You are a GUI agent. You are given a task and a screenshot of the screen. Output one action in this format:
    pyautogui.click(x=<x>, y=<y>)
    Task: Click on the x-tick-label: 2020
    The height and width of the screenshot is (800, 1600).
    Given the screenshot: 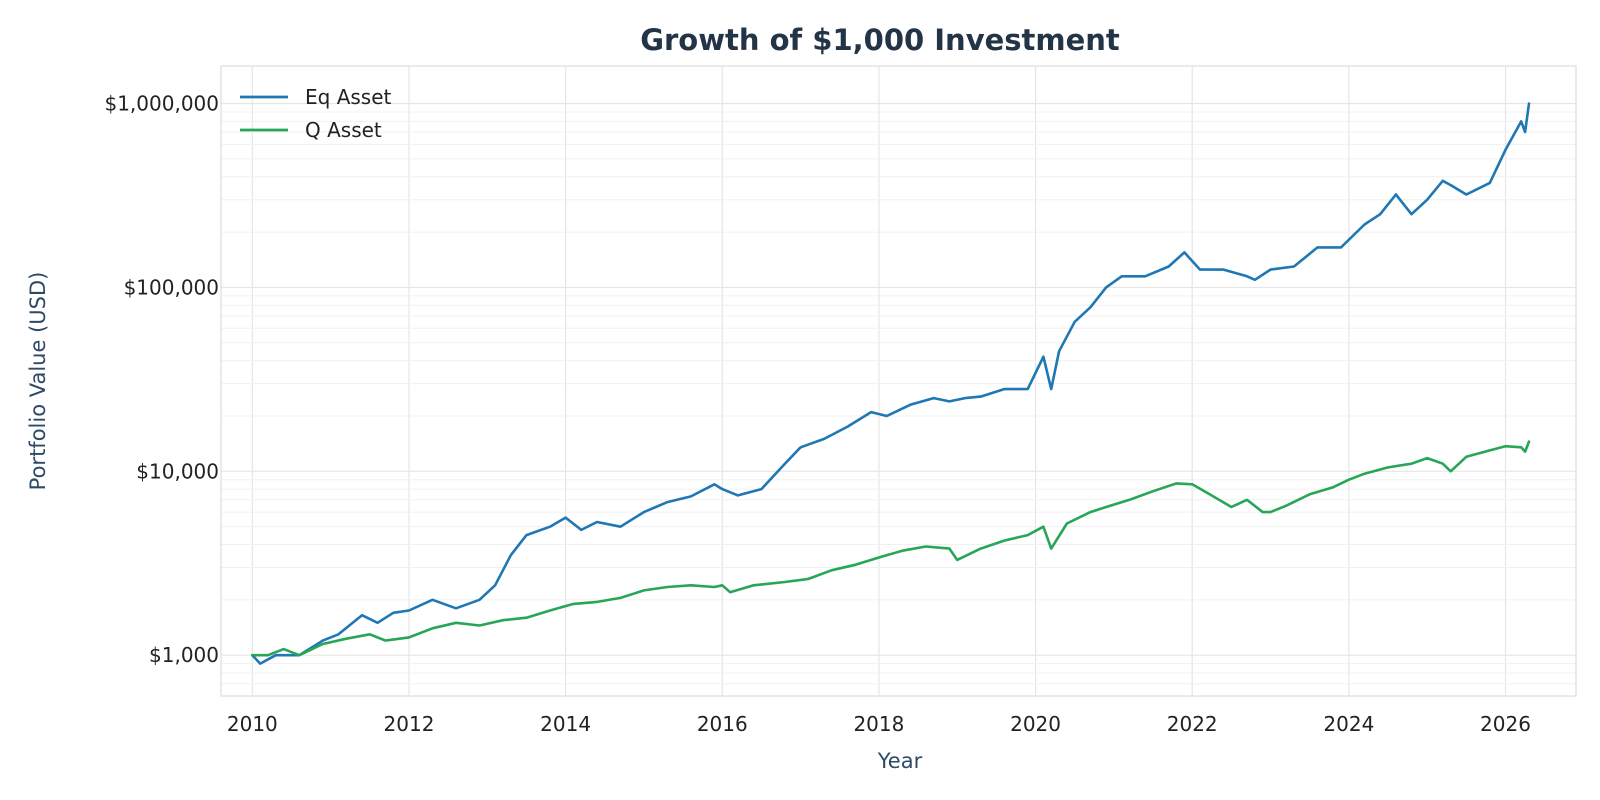 What is the action you would take?
    pyautogui.click(x=1035, y=724)
    